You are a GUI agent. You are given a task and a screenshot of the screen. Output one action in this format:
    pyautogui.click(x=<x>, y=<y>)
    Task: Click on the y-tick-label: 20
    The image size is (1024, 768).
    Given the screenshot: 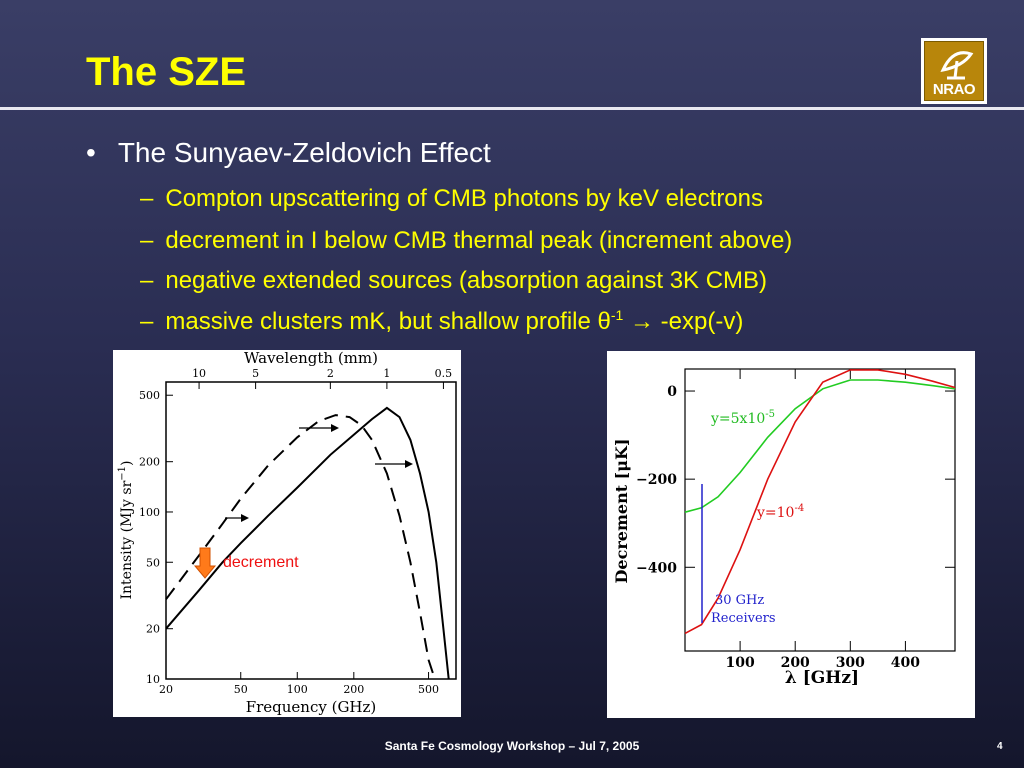 What is the action you would take?
    pyautogui.click(x=153, y=629)
    